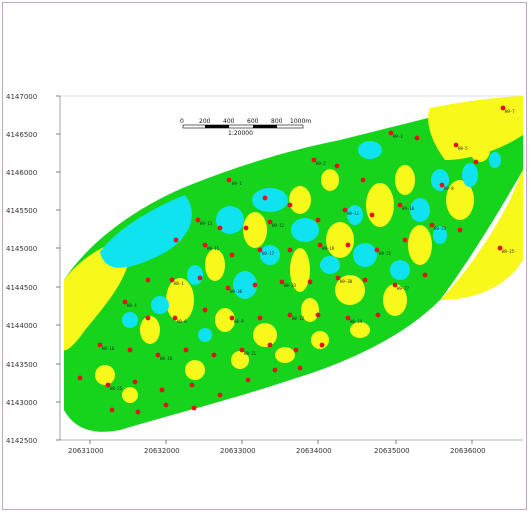 The image size is (531, 514). What do you see at coordinates (314, 451) in the screenshot?
I see `x-tick-label: 20634000` at bounding box center [314, 451].